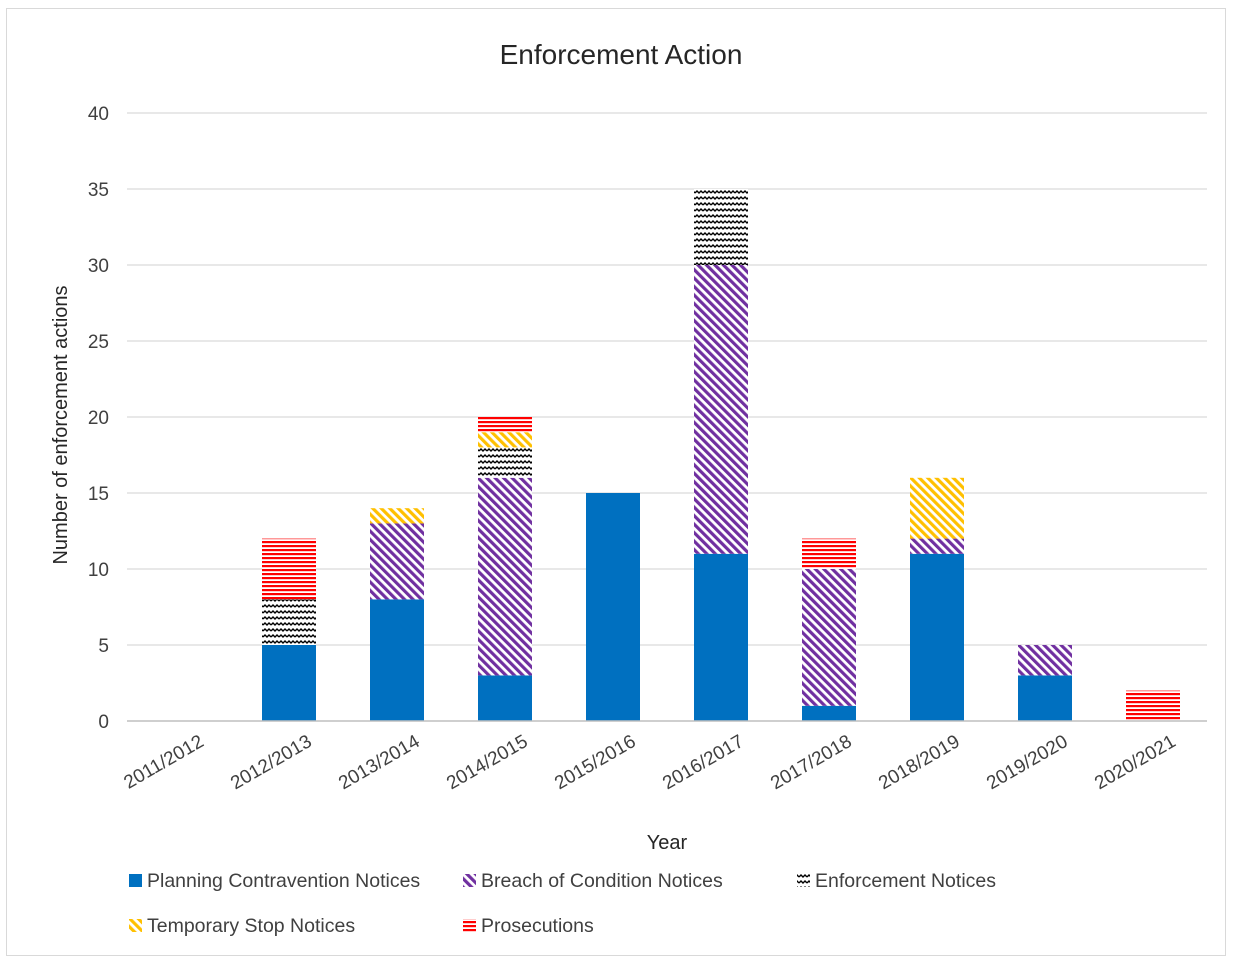 Image resolution: width=1234 pixels, height=960 pixels. I want to click on x-tick-label: 2012/2013, so click(271, 762).